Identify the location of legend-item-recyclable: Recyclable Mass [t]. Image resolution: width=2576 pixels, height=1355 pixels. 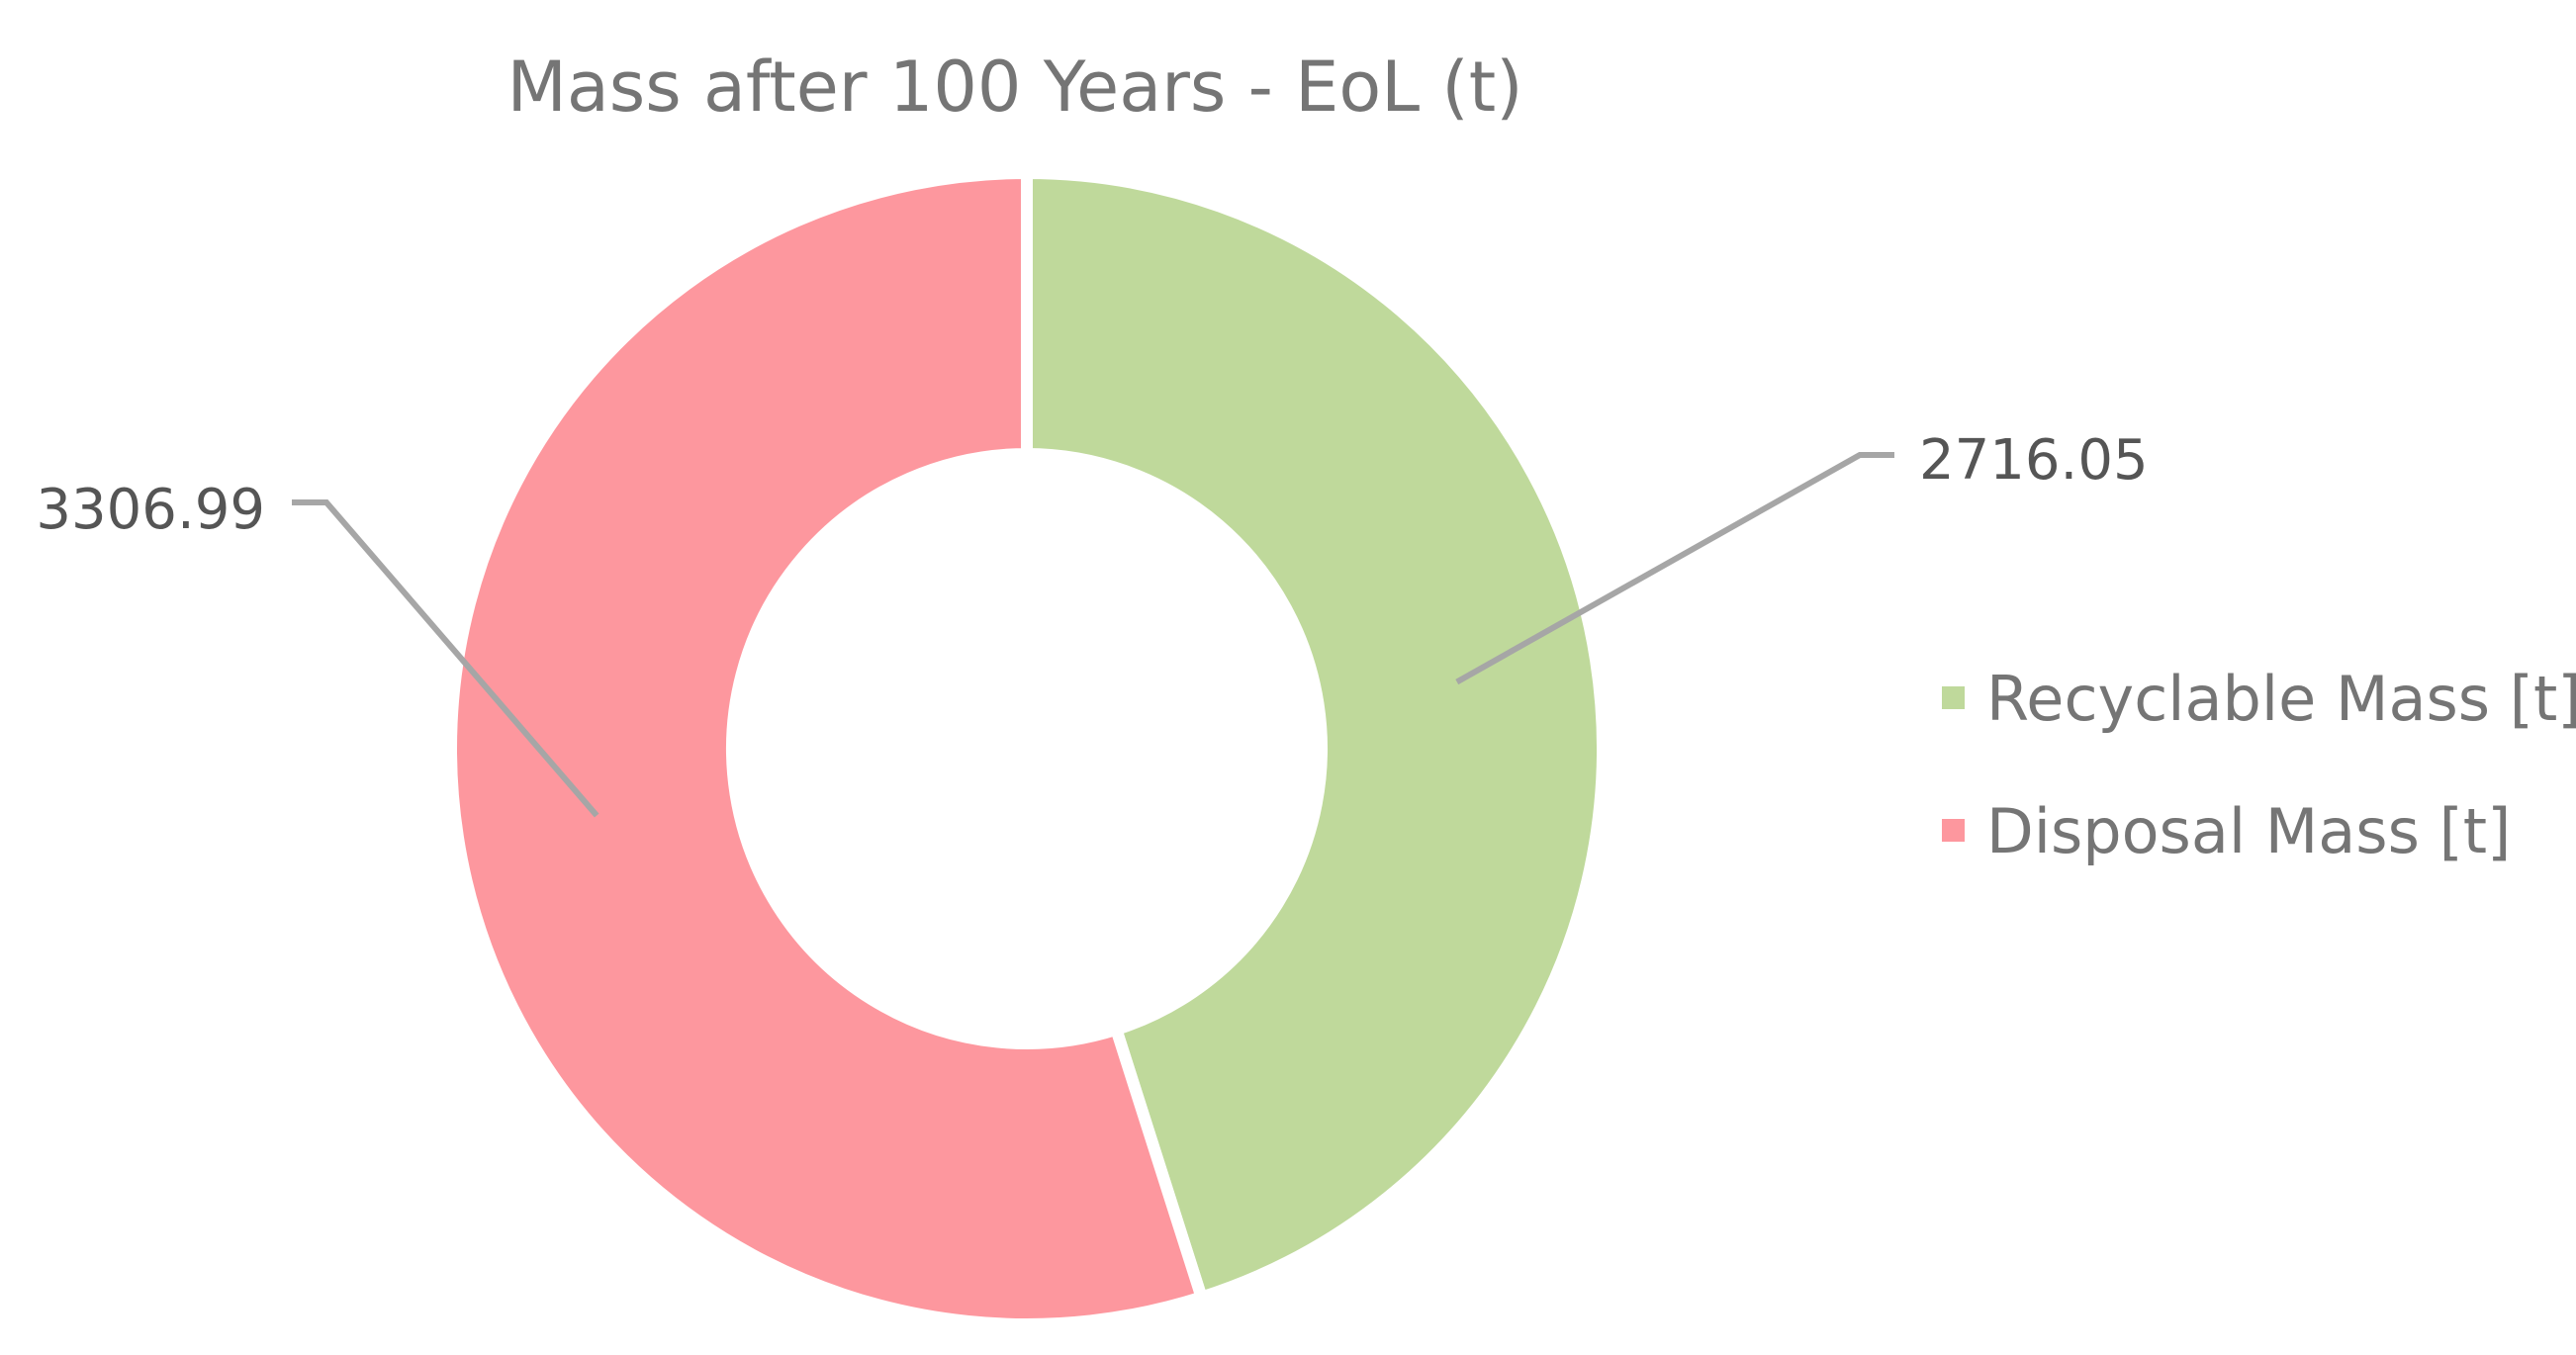
(2259, 699).